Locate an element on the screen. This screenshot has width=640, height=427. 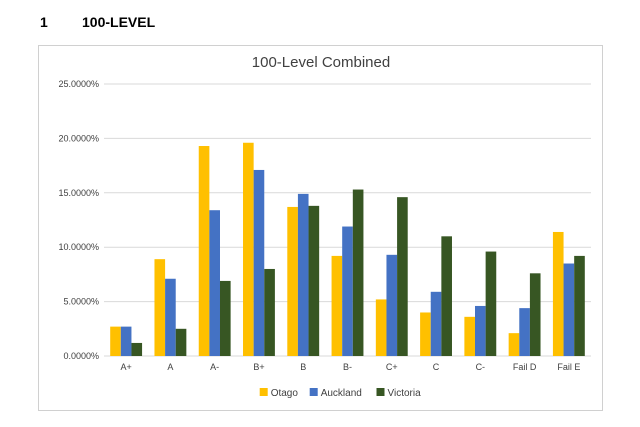
legend: Otago Auckland Victoria is located at coordinates (340, 393).